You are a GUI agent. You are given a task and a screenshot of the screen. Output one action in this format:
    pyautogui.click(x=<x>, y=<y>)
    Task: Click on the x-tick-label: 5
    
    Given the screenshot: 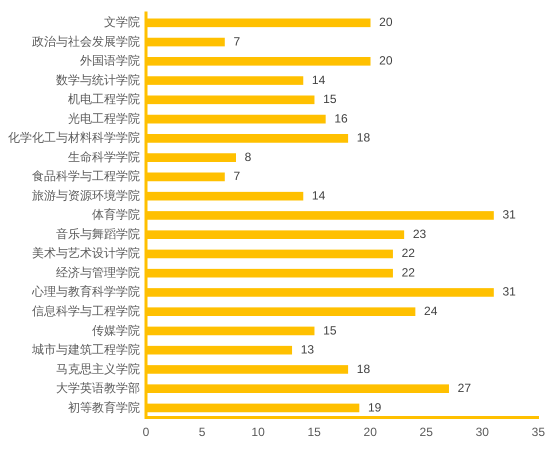 What is the action you would take?
    pyautogui.click(x=202, y=432)
    